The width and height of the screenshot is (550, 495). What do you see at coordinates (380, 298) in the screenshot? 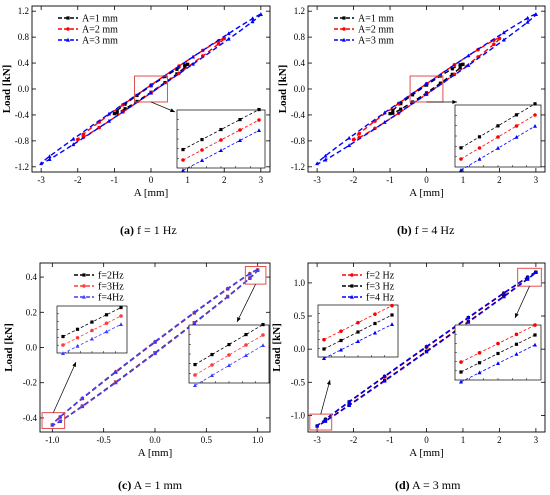
I see `legend-label-3: f=4 Hz` at bounding box center [380, 298].